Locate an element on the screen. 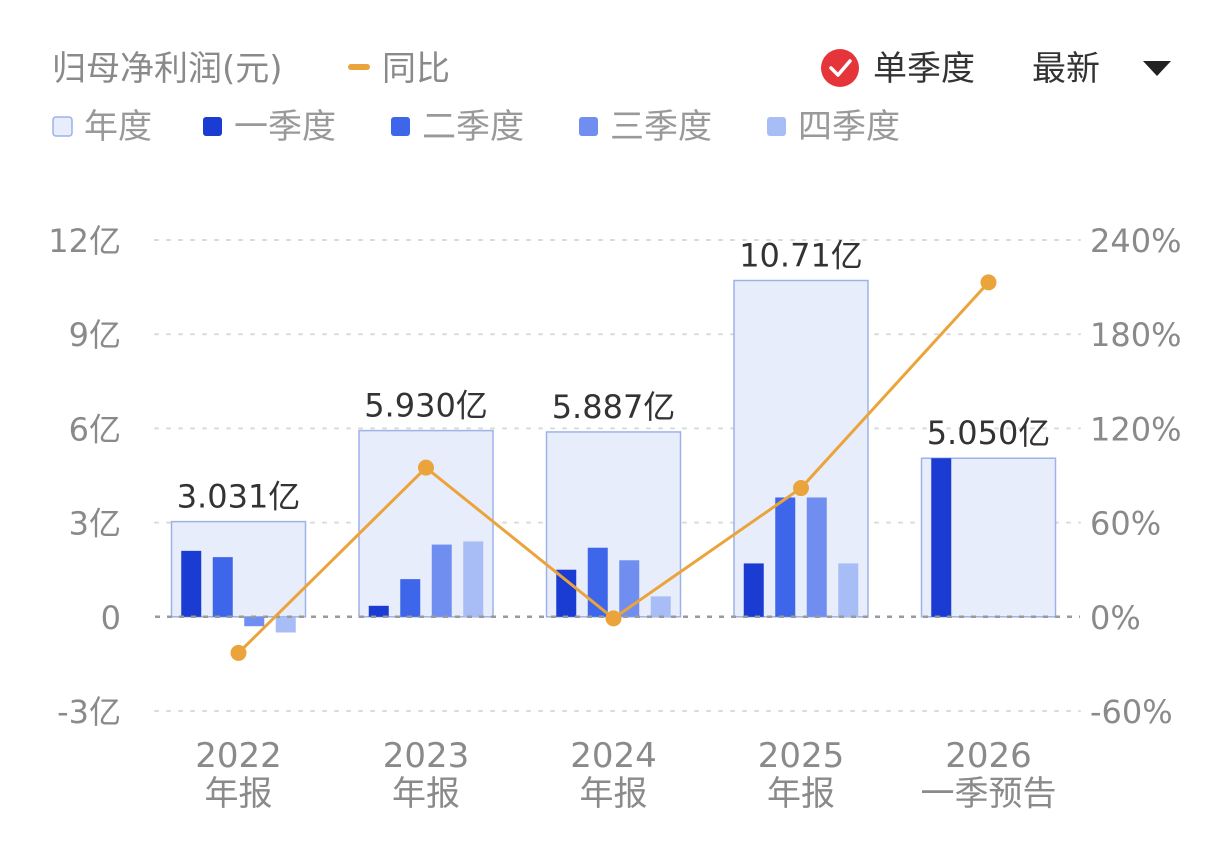 The width and height of the screenshot is (1224, 843). yoy-legend-item: 同比 is located at coordinates (399, 69).